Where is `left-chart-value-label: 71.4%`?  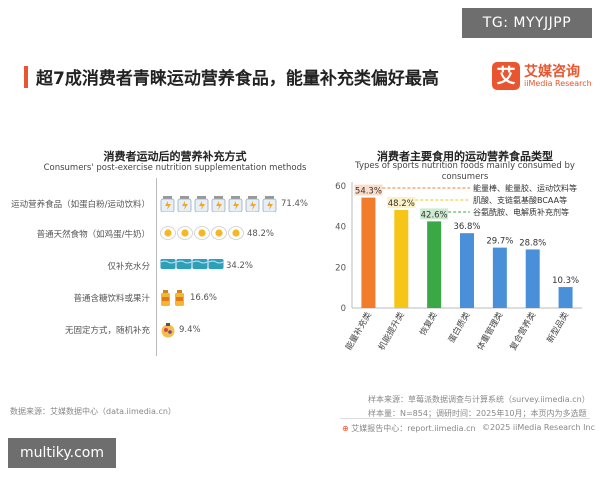
left-chart-value-label: 71.4% is located at coordinates (295, 204).